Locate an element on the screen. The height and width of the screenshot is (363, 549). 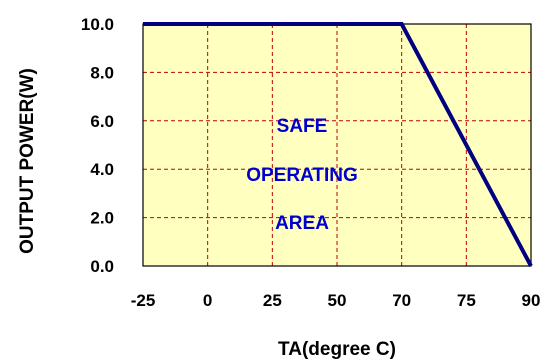
annotation-text: SAFE is located at coordinates (302, 126).